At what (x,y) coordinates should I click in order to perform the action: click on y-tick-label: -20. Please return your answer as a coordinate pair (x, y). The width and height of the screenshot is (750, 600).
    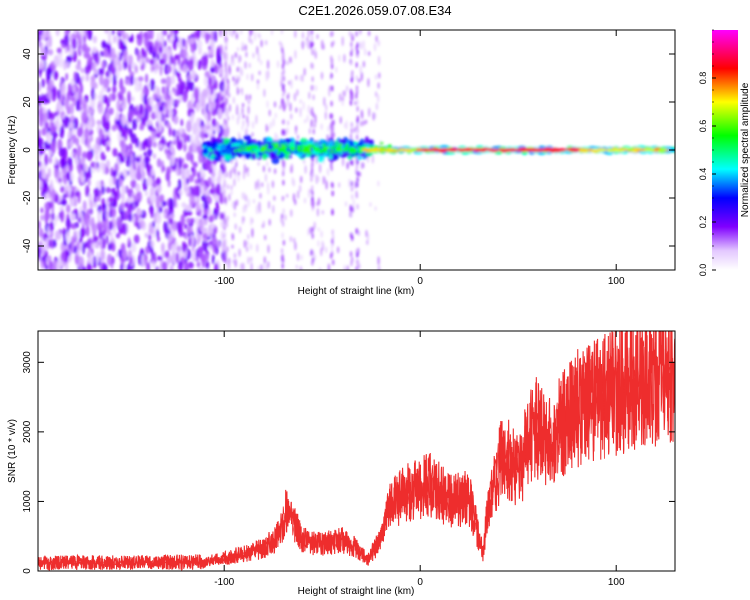
    Looking at the image, I should click on (27, 197).